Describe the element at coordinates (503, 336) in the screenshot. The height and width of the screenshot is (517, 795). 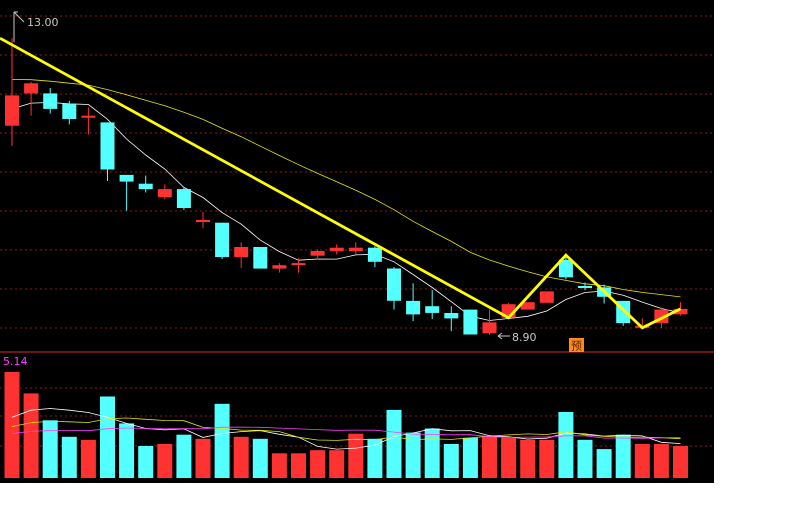
I see `low-arrow-icon` at that location.